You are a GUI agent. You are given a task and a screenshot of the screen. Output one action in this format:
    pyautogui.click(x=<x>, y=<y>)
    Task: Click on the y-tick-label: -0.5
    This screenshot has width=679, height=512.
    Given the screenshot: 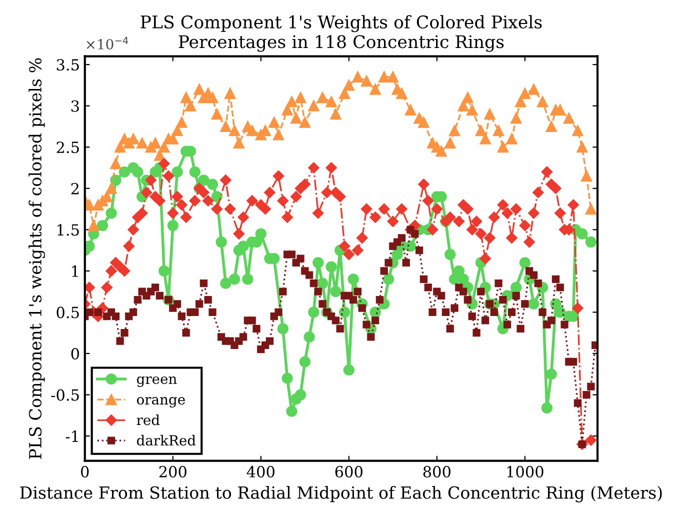 What is the action you would take?
    pyautogui.click(x=65, y=395)
    